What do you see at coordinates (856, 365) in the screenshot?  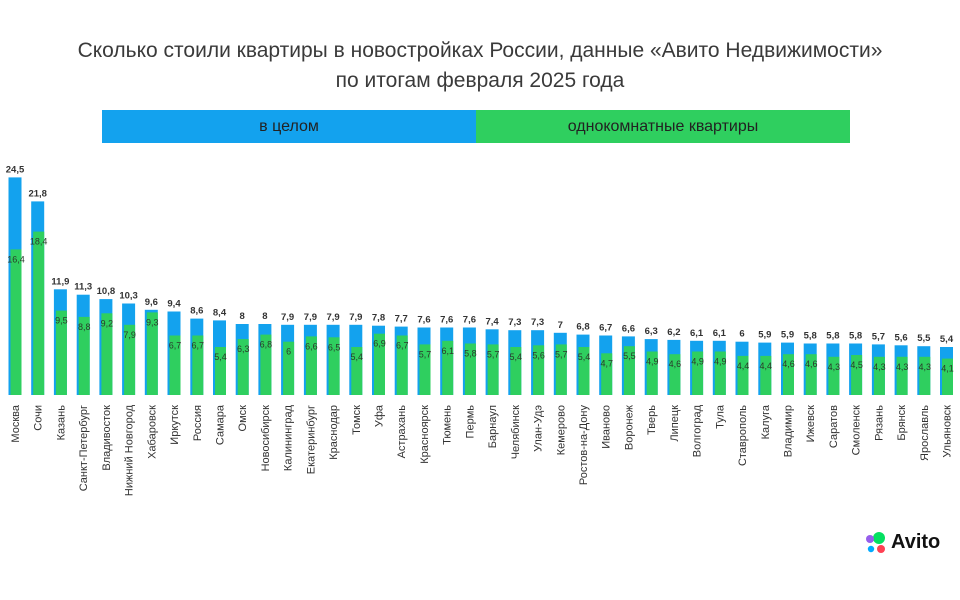 I see `label-one-room-37: 4,5` at bounding box center [856, 365].